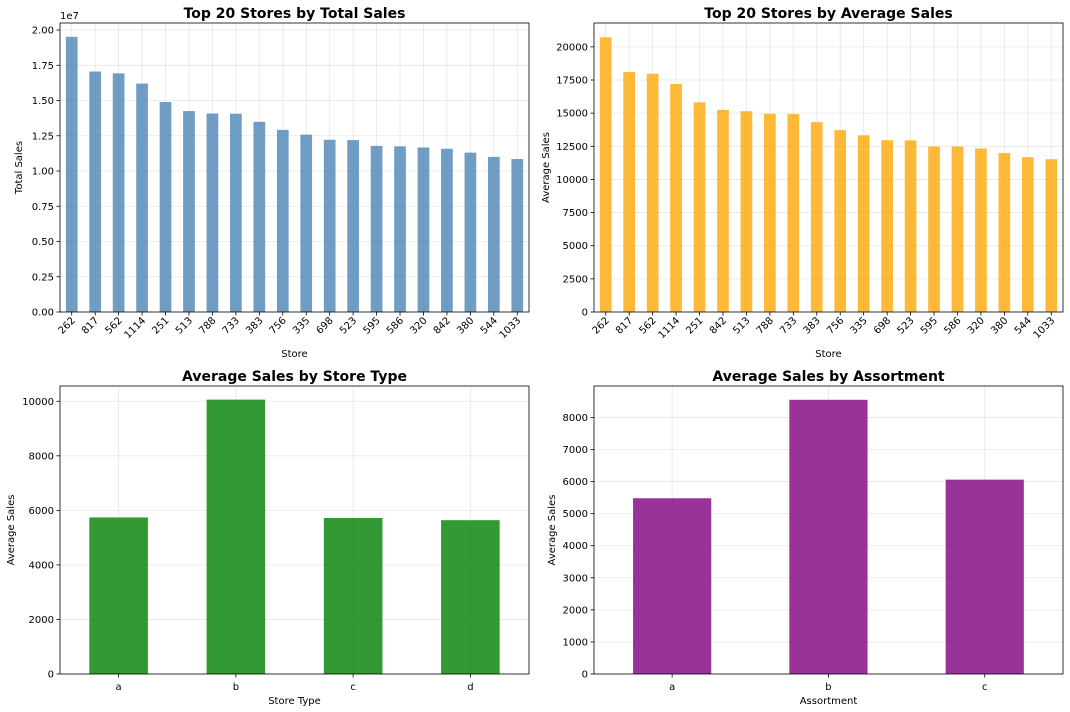 The width and height of the screenshot is (1070, 712). What do you see at coordinates (442, 325) in the screenshot?
I see `x-tick-label: 842` at bounding box center [442, 325].